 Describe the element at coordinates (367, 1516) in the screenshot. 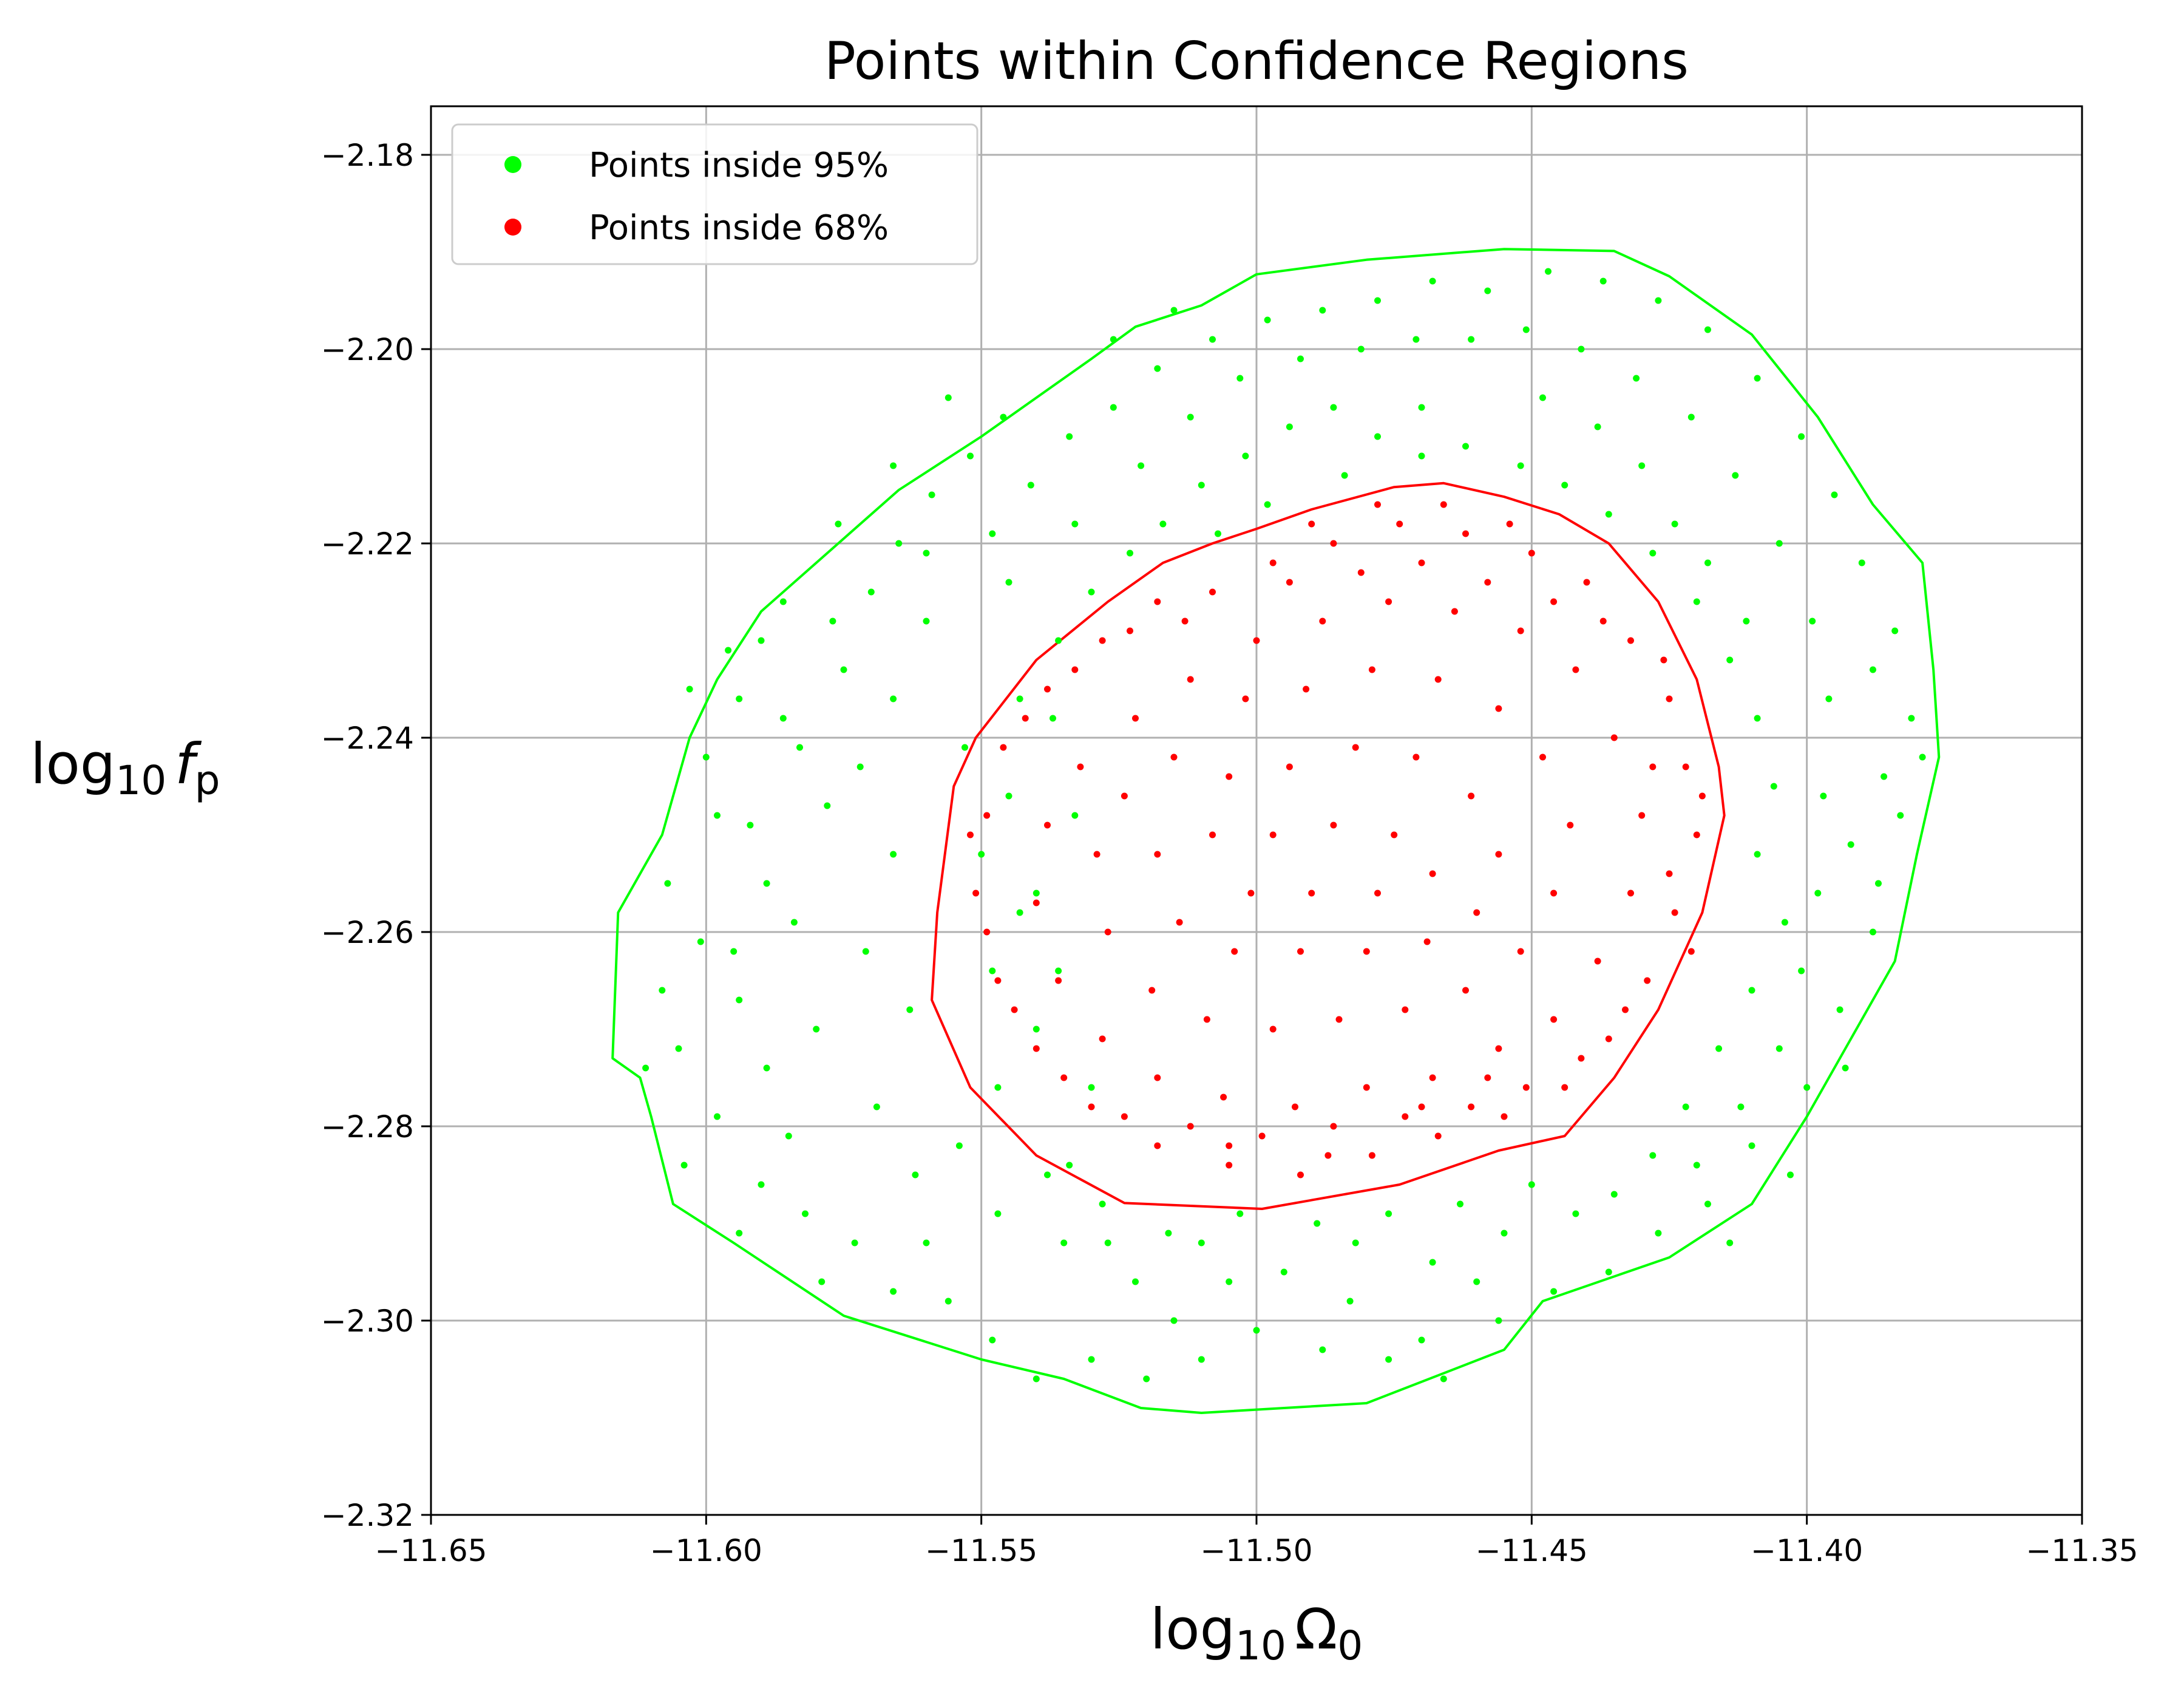

I see `y-tick-label-0: −2.32` at that location.